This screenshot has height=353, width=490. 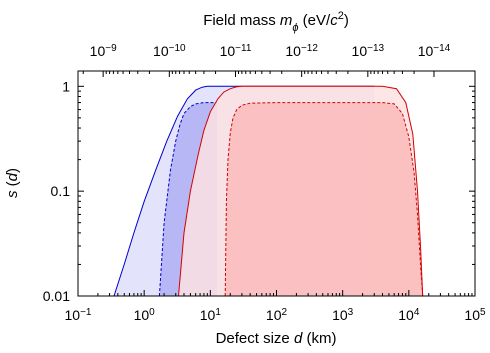 I want to click on top-tick-label: 10−11, so click(x=236, y=51).